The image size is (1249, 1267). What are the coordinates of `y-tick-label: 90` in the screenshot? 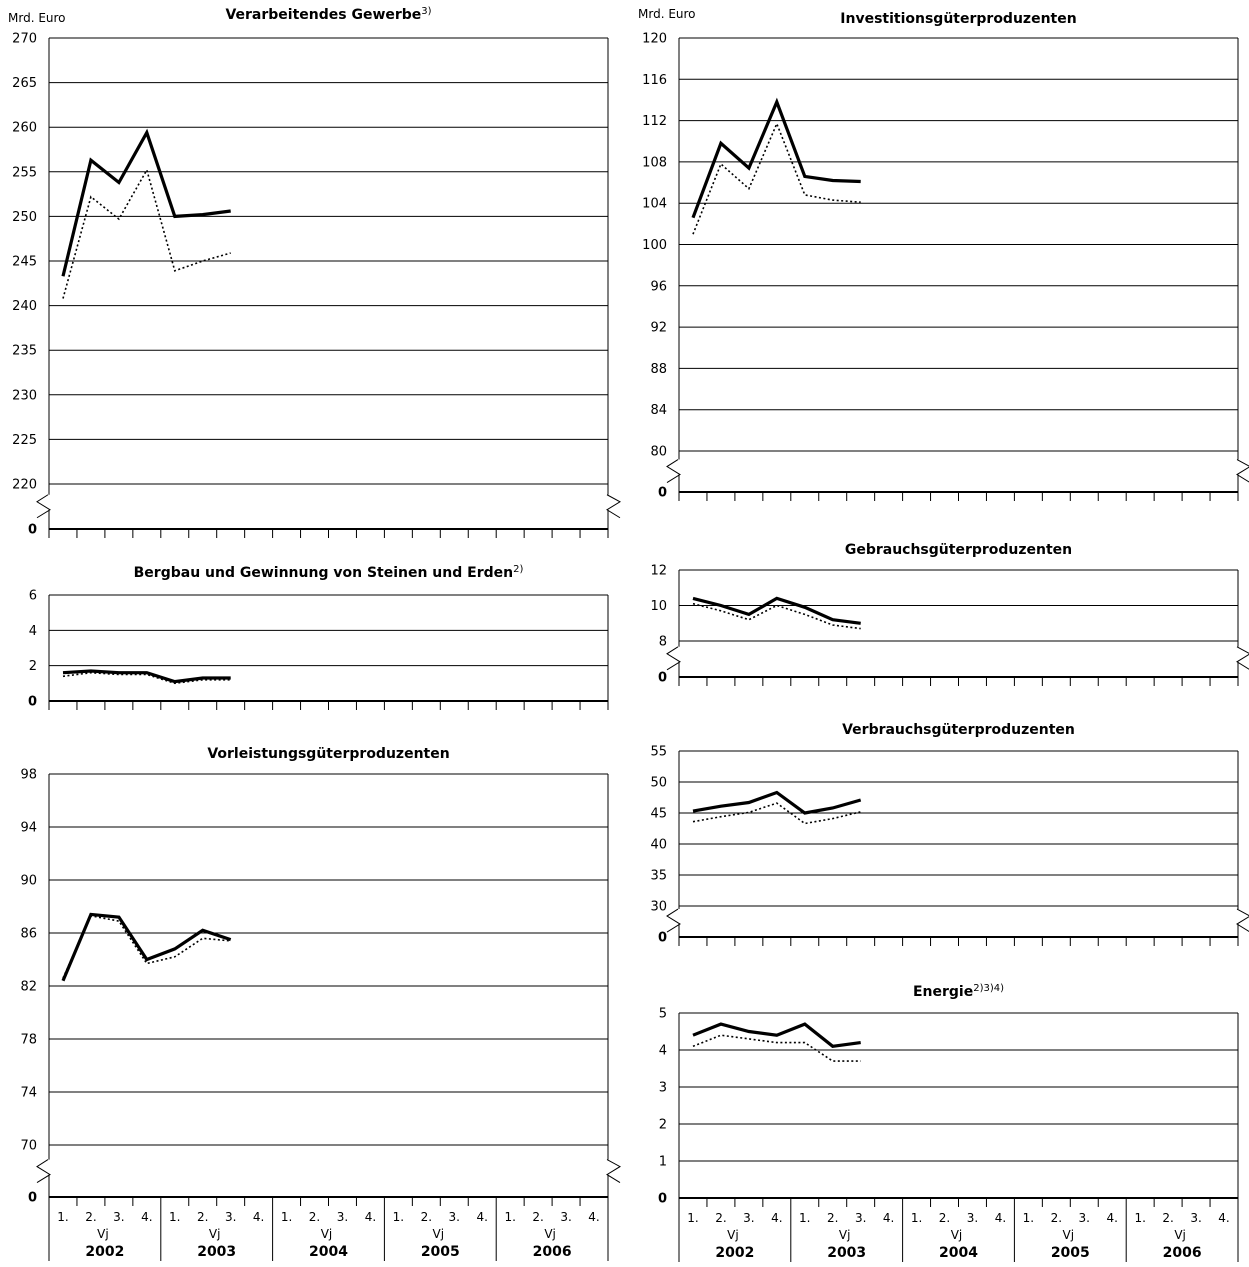 It's located at (28, 881).